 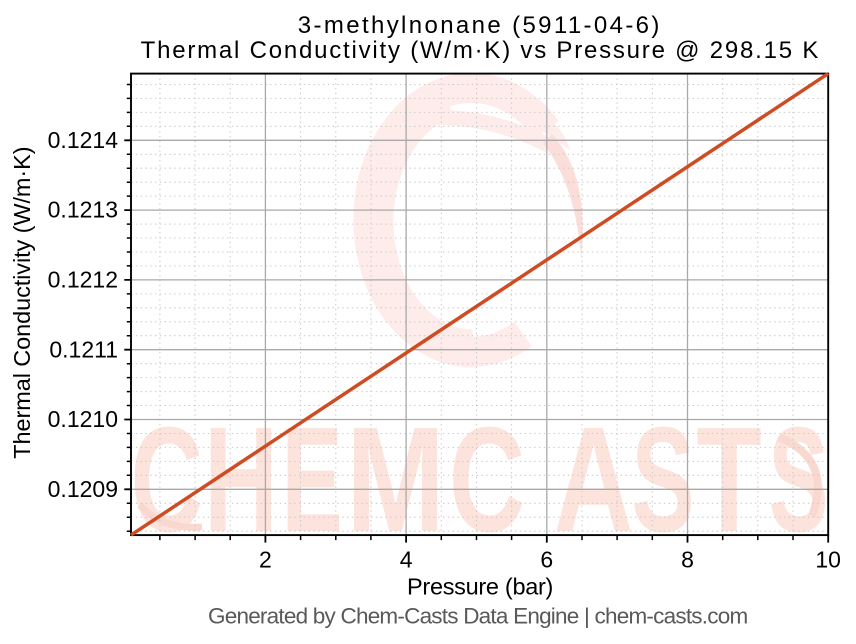 I want to click on svg-text: 0.1211, so click(x=83, y=349).